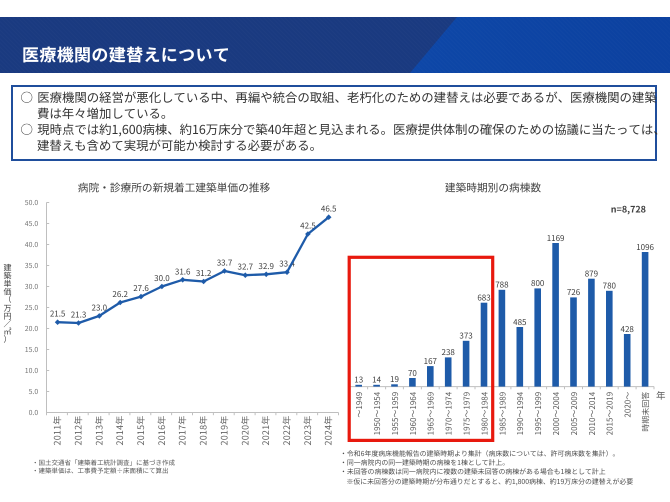 This screenshot has width=670, height=502. What do you see at coordinates (431, 413) in the screenshot?
I see `svg-text: 1965〜1969` at bounding box center [431, 413].